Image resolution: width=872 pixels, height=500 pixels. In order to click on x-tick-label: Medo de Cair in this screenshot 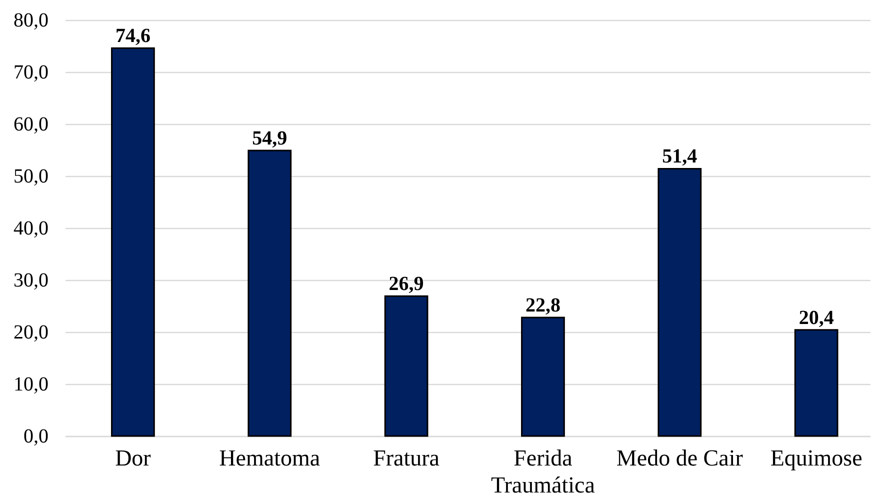, I will do `click(680, 458)`.